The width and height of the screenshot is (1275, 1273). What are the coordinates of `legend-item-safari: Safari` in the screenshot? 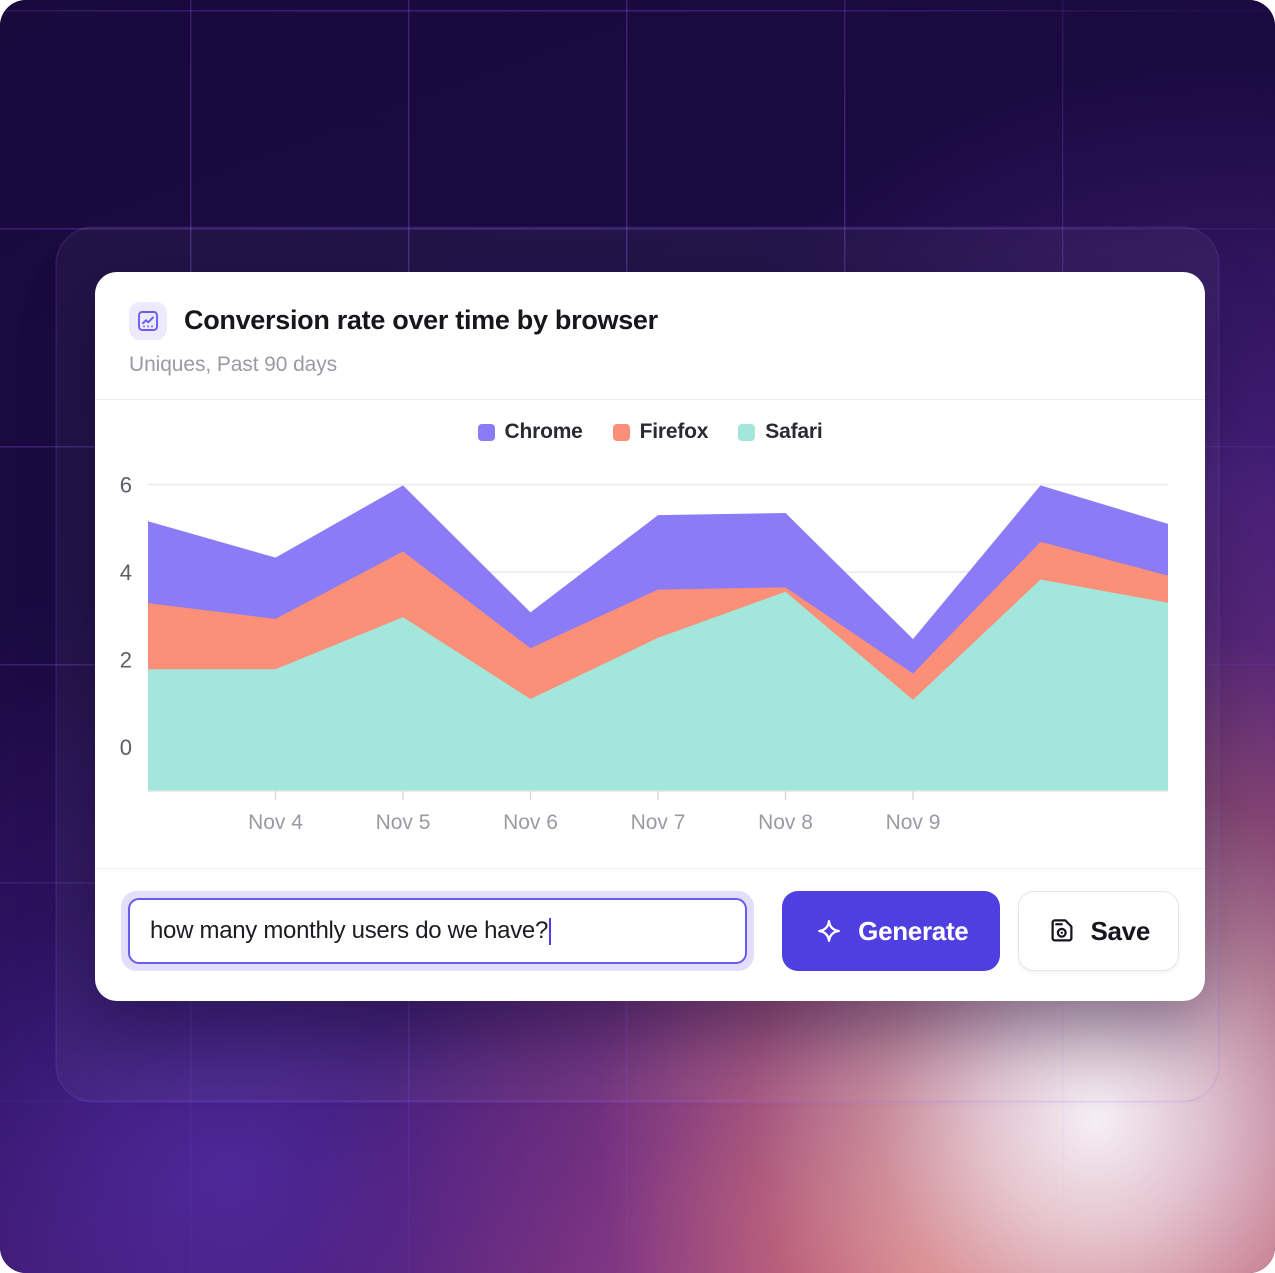 It's located at (780, 432).